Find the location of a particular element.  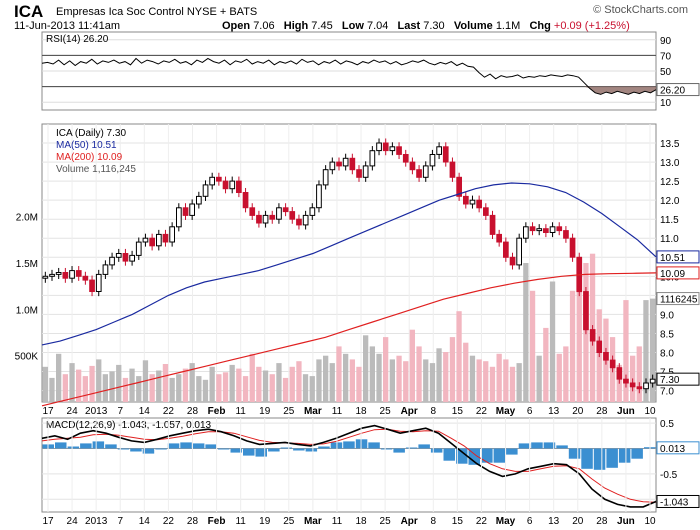

price-x-tick-label: 28 is located at coordinates (602, 411).